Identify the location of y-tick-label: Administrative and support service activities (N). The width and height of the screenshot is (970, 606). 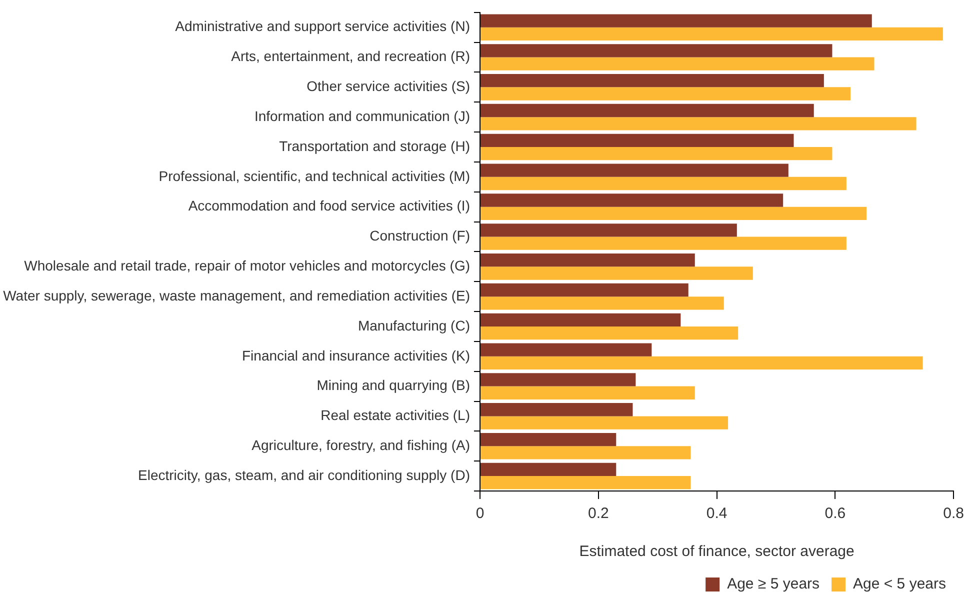
(322, 26).